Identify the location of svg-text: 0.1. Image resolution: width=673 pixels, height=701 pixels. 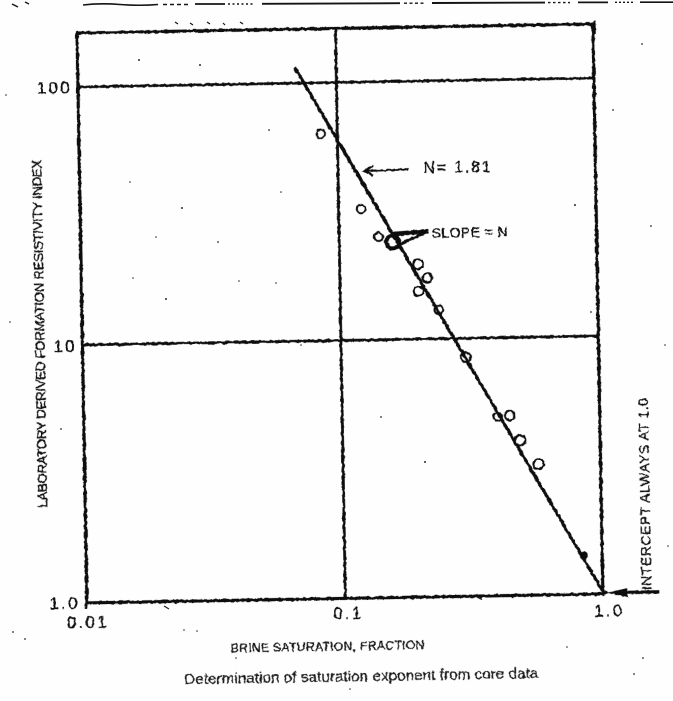
(348, 614).